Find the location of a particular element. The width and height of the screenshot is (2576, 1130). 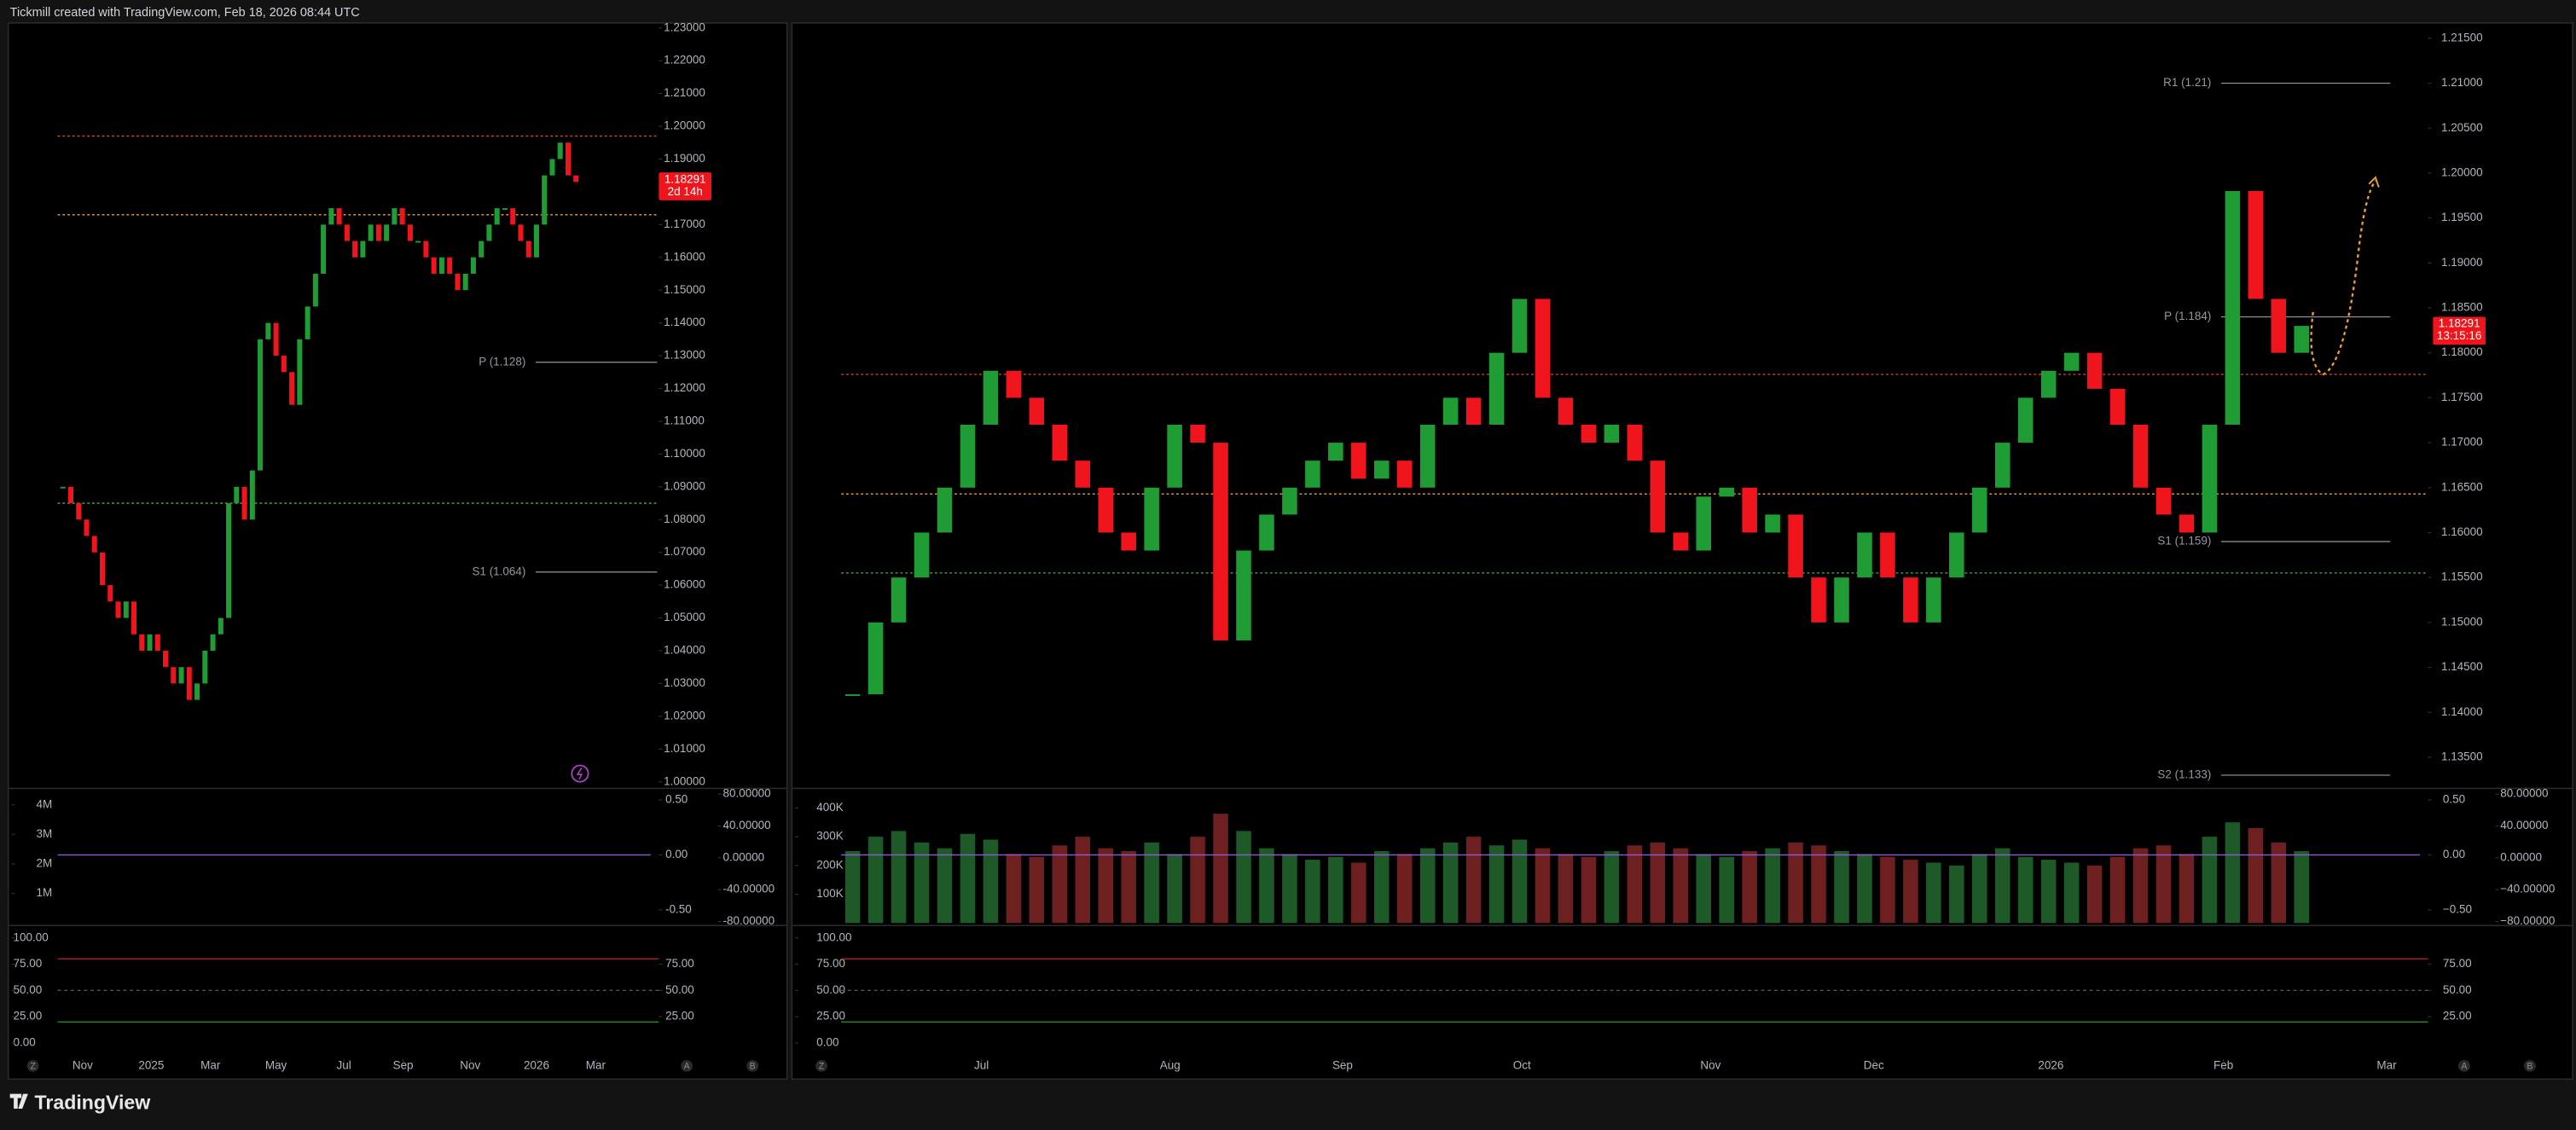

axis-label: 1.17500 is located at coordinates (2462, 397).